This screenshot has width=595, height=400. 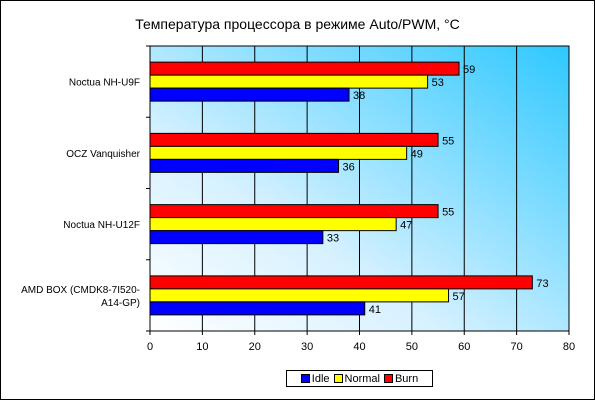 What do you see at coordinates (375, 310) in the screenshot?
I see `data-label: 41` at bounding box center [375, 310].